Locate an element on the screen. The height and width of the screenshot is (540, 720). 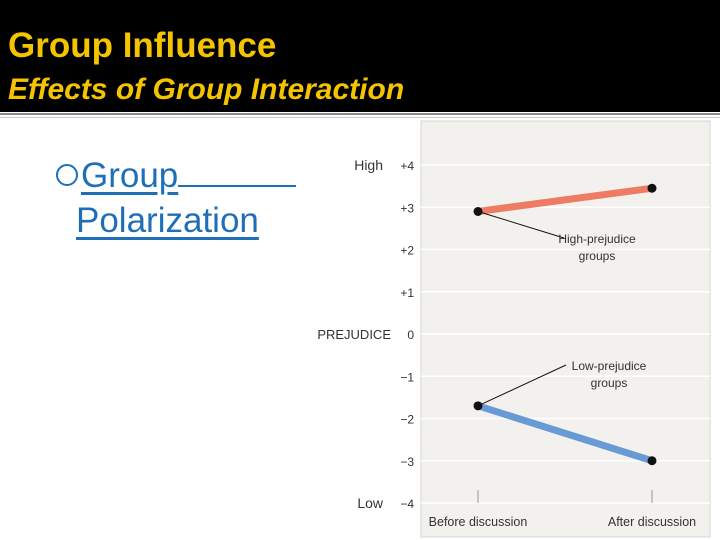
y-tick-label: +2 is located at coordinates (407, 251).